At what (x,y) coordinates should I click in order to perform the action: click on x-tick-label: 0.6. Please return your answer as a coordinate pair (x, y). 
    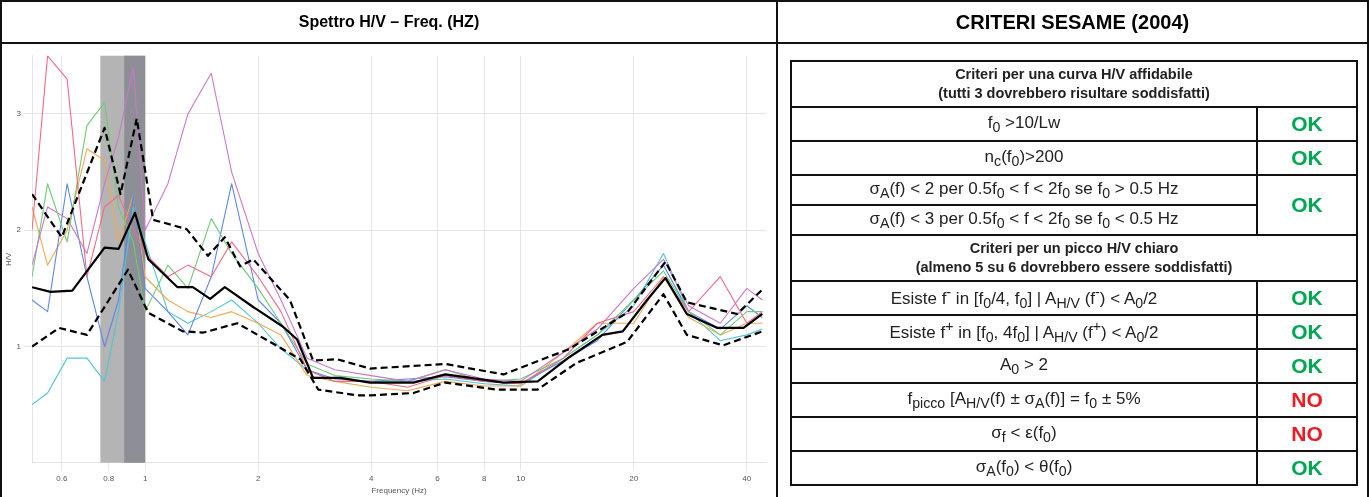
    Looking at the image, I should click on (62, 478).